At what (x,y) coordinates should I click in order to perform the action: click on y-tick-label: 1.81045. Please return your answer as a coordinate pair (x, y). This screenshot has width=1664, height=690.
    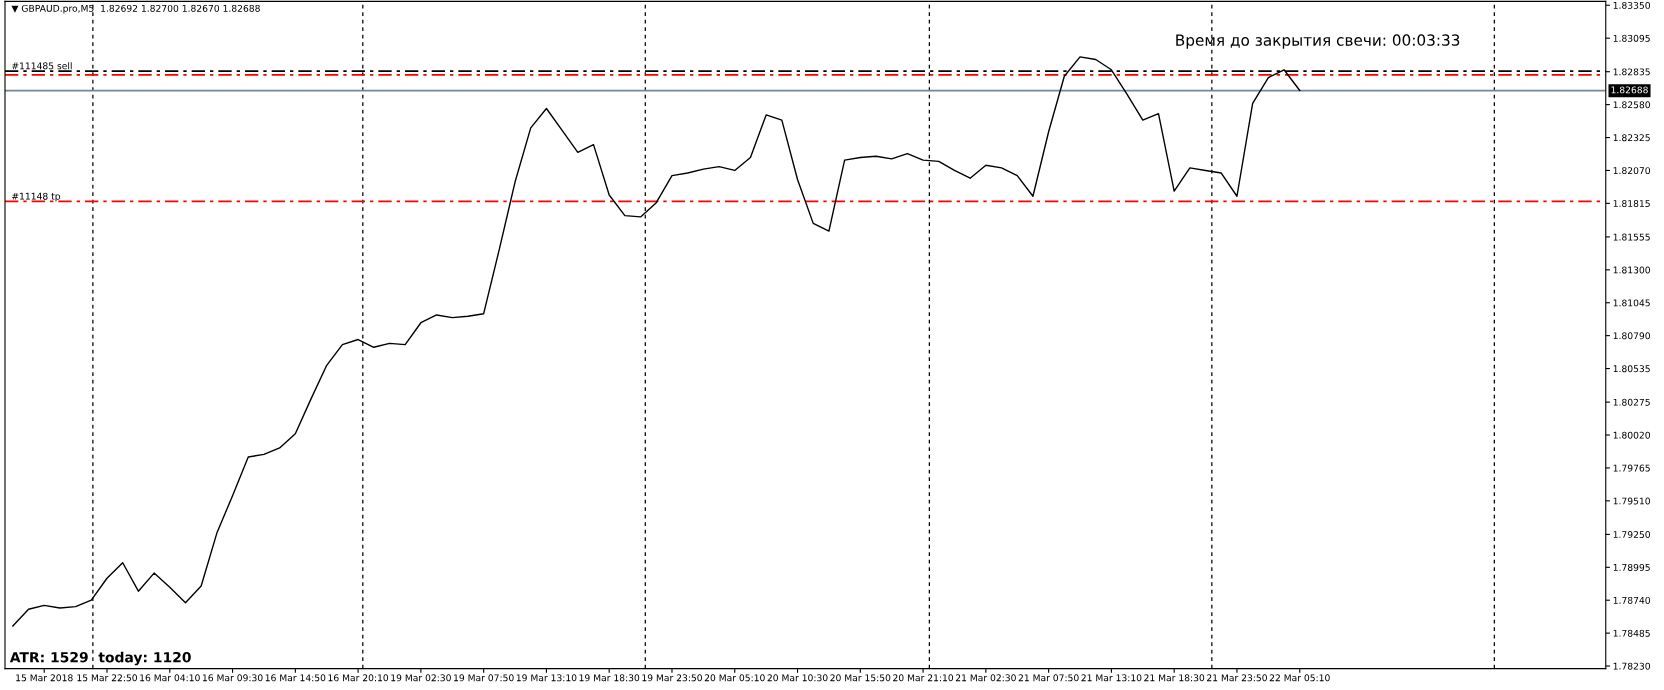
    Looking at the image, I should click on (1631, 303).